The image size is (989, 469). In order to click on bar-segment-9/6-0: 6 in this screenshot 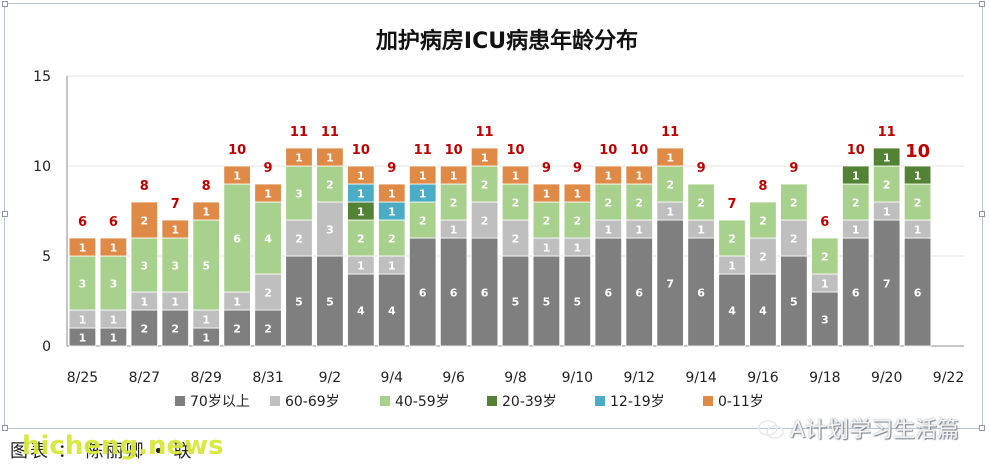, I will do `click(453, 292)`.